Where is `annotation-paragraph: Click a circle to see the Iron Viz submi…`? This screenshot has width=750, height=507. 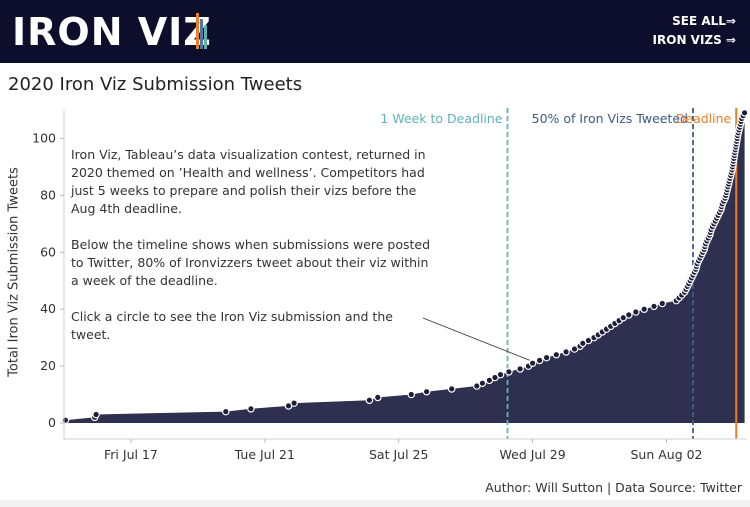
annotation-paragraph: Click a circle to see the Iron Viz submi… is located at coordinates (232, 325).